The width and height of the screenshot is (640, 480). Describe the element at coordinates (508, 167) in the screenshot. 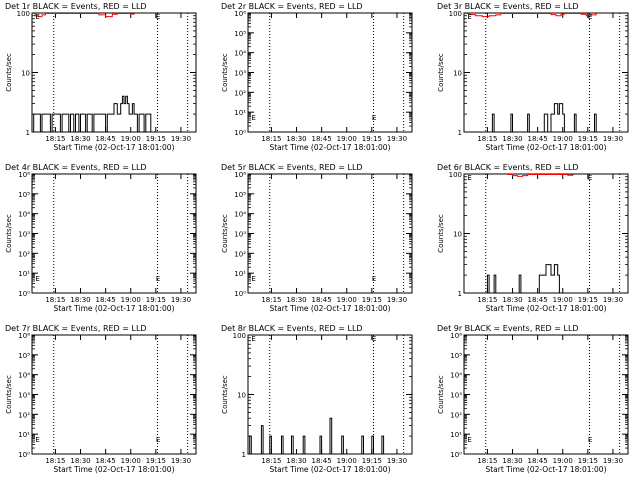

I see `plot-title: Det 6r BLACK = Events, RED = LLD` at that location.